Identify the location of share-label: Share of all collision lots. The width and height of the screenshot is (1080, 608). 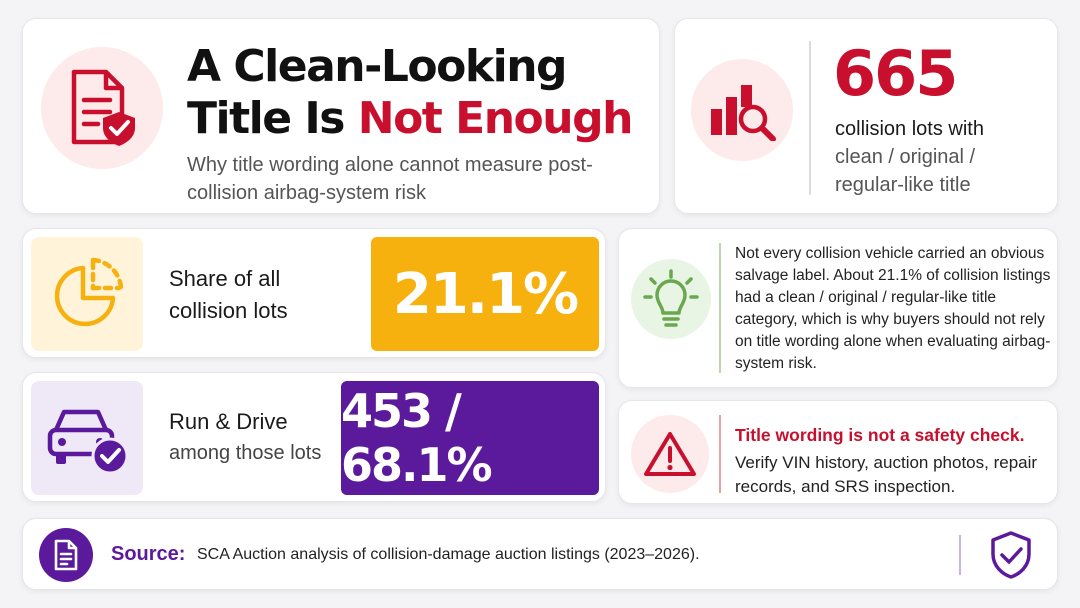
(228, 294).